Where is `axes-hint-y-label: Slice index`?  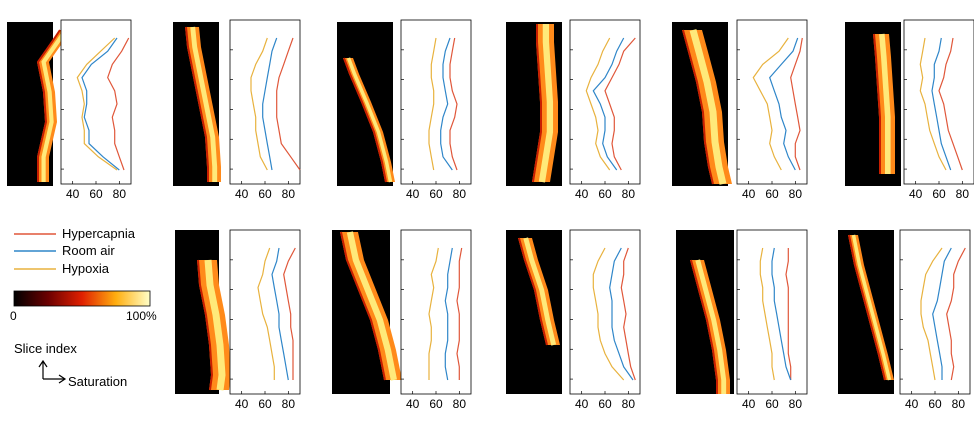 axes-hint-y-label: Slice index is located at coordinates (45, 348).